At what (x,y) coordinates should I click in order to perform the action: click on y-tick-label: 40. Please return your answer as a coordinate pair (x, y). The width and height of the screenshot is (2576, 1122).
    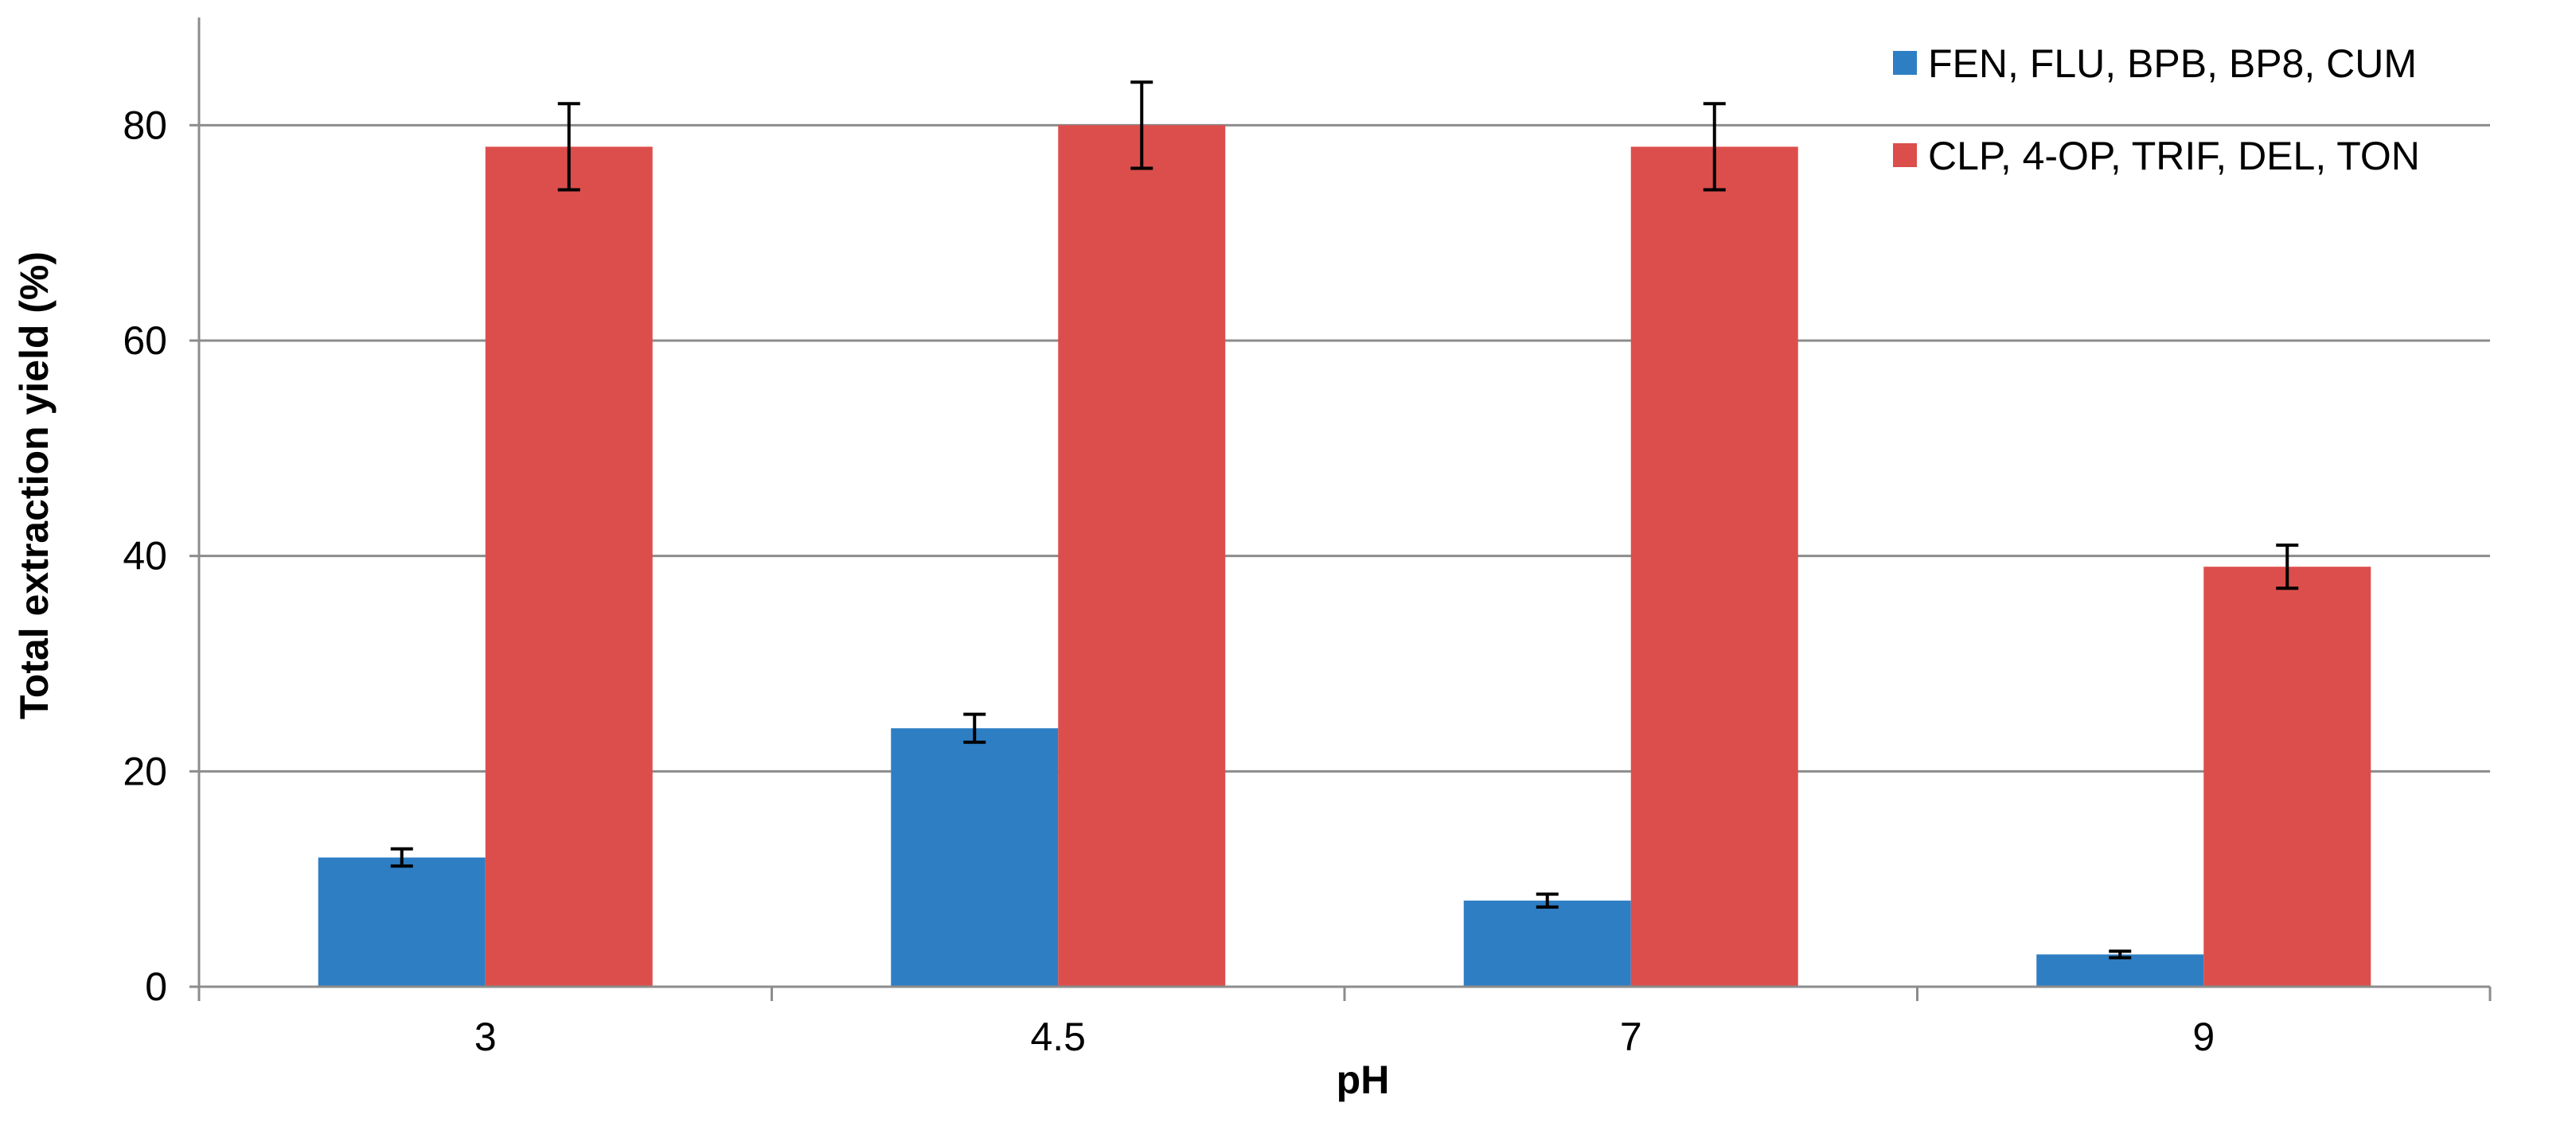
    Looking at the image, I should click on (145, 556).